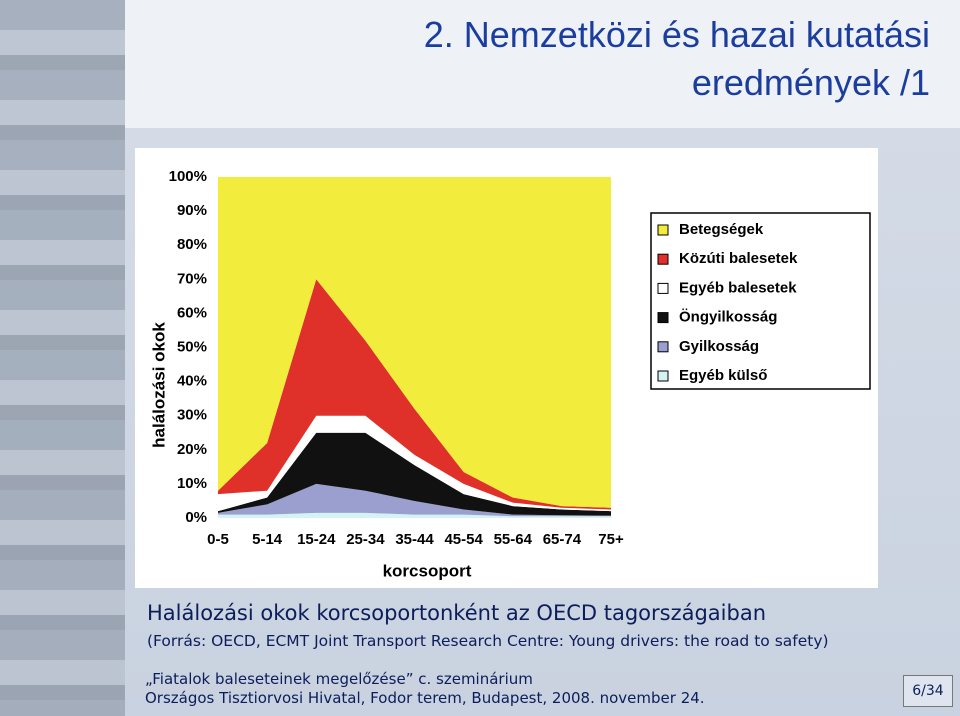 This screenshot has height=716, width=960. What do you see at coordinates (188, 176) in the screenshot?
I see `y-tick-label: 100%` at bounding box center [188, 176].